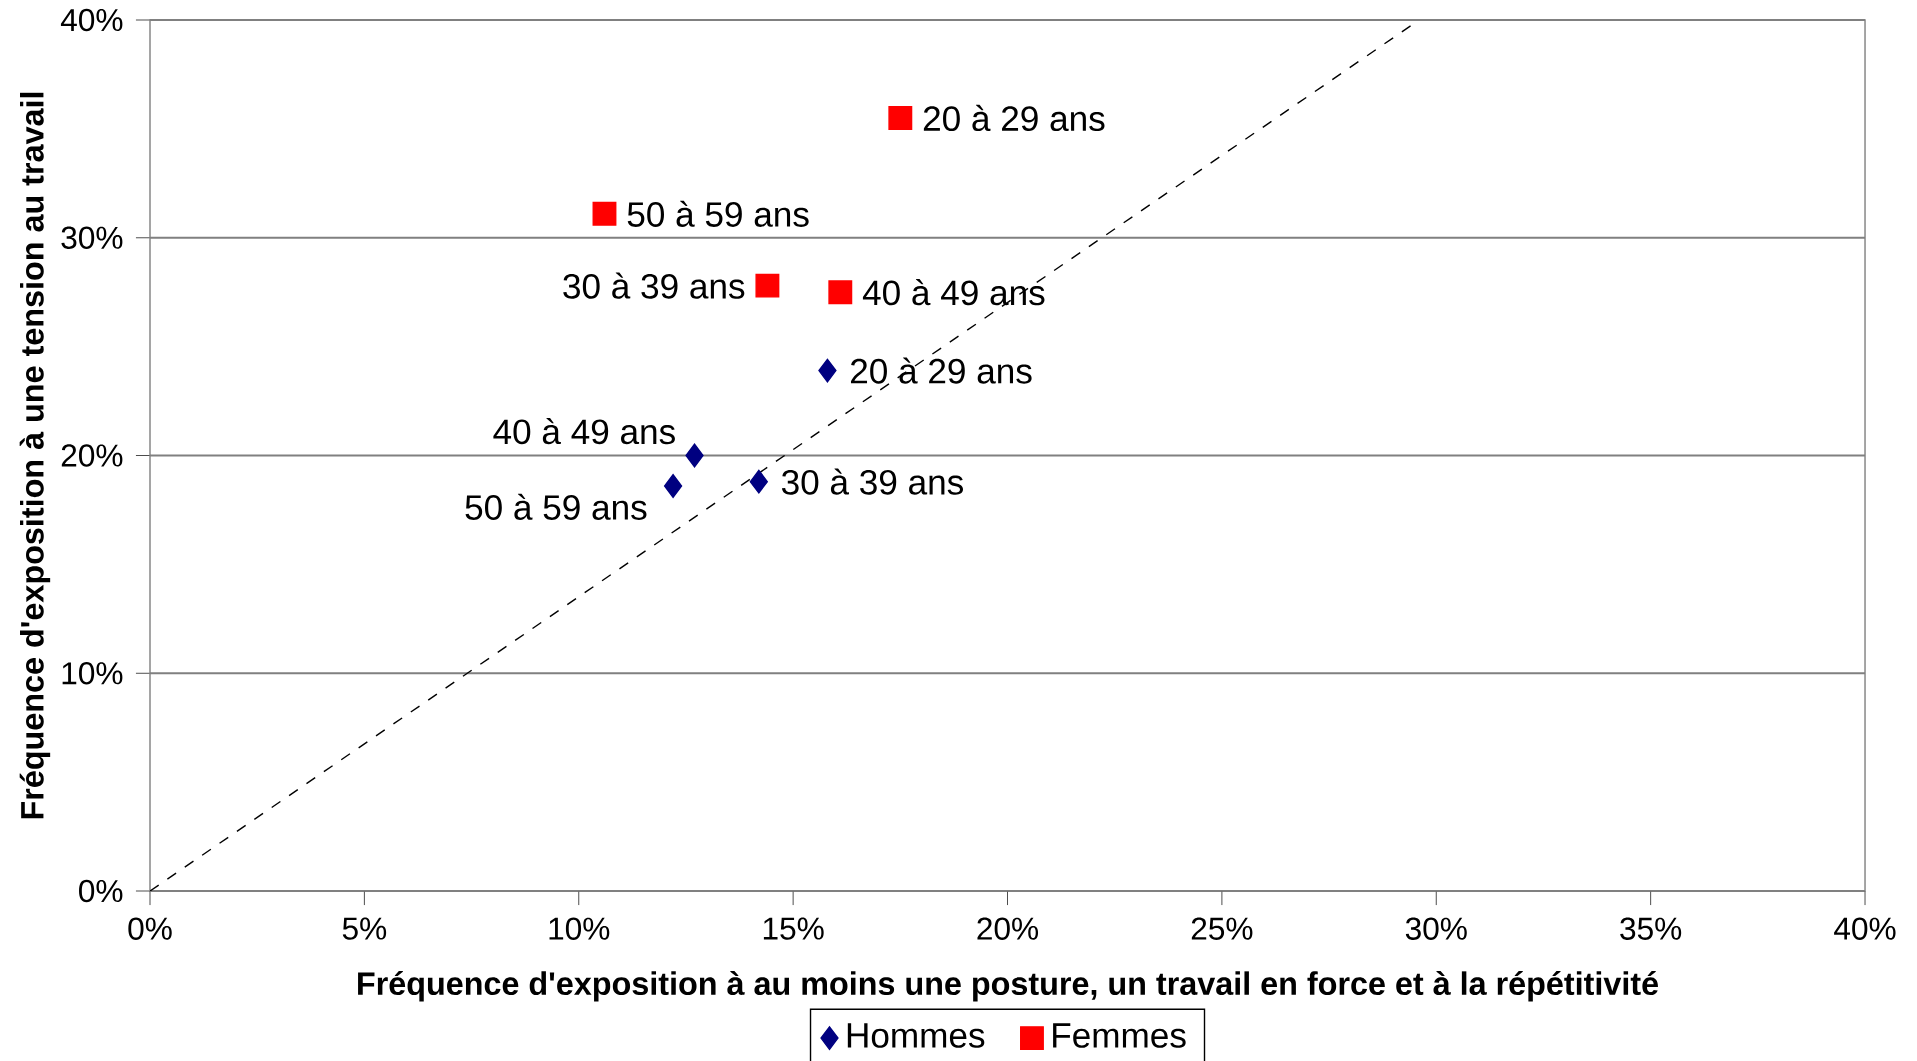  I want to click on x-tick-label: 30%, so click(1436, 928).